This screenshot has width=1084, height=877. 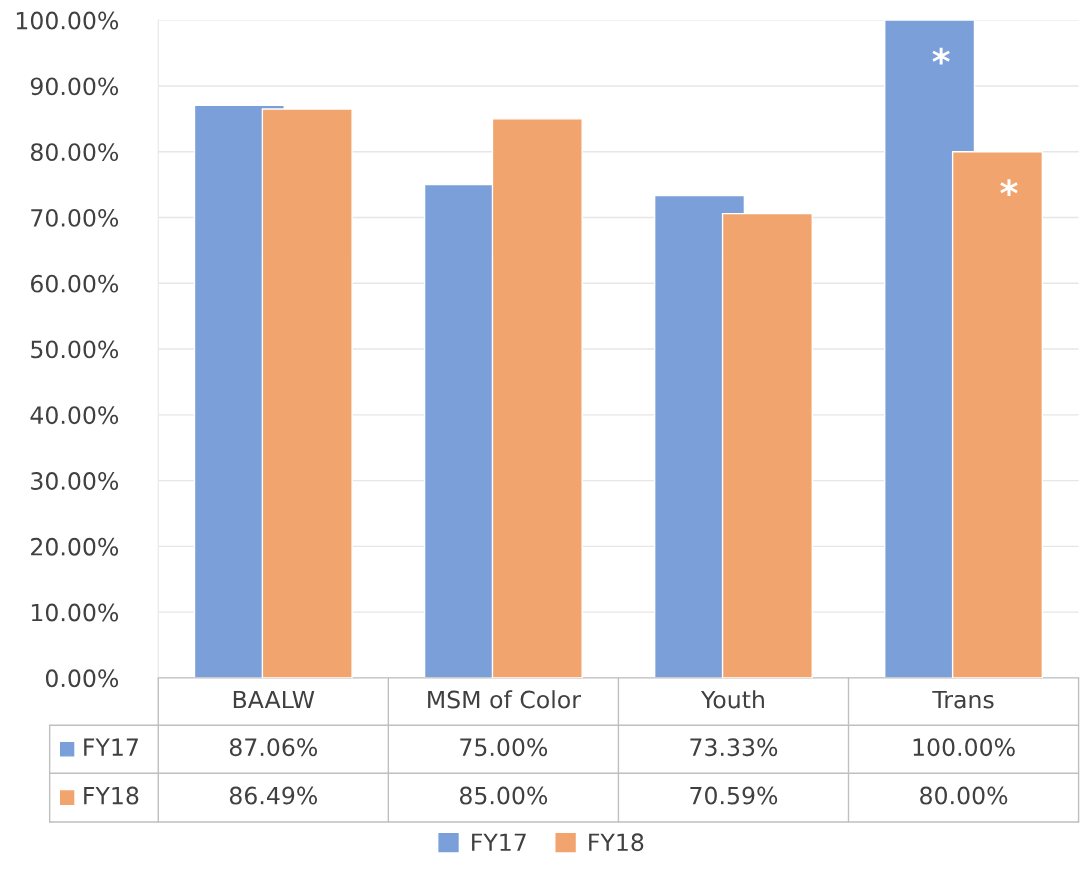 I want to click on y-tick-label: 30.00%, so click(x=75, y=481).